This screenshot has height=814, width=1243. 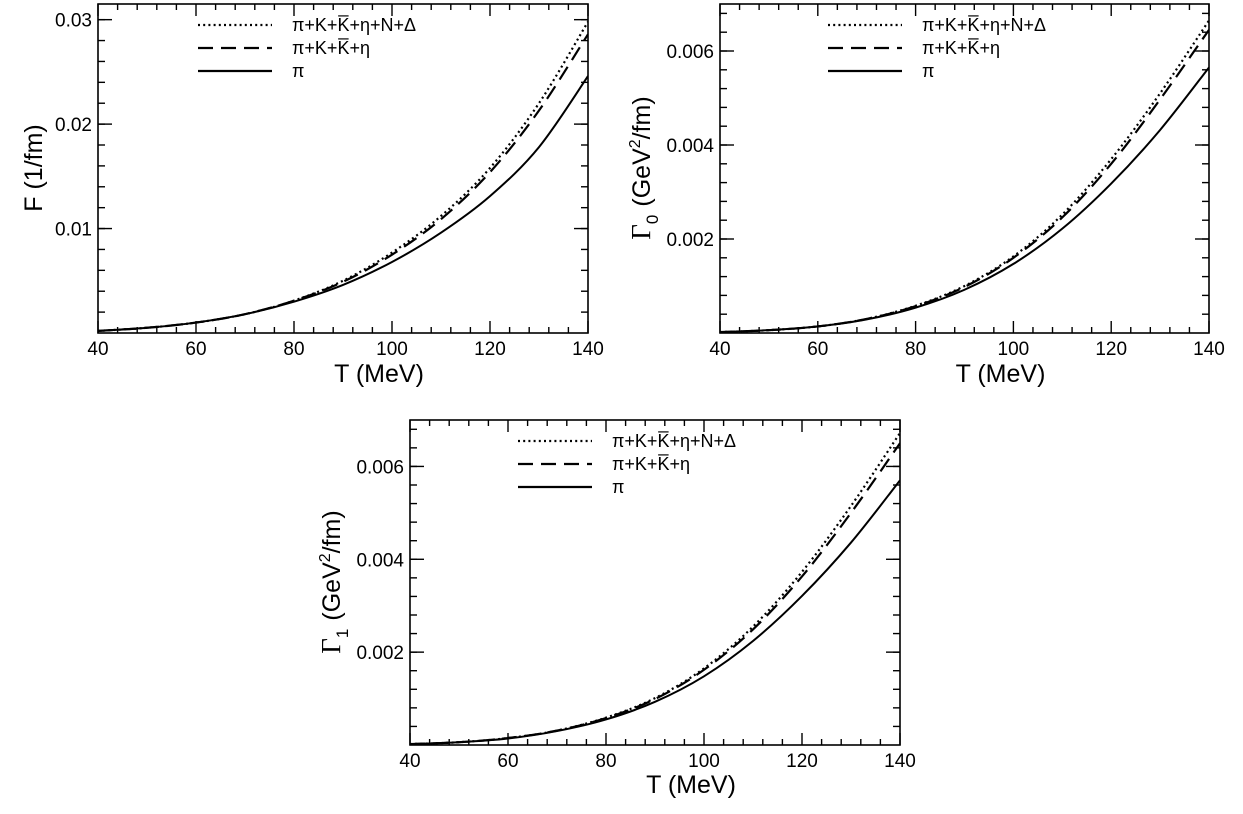 I want to click on y-axis-label: Γ0 (GeV2/fm), so click(x=644, y=167).